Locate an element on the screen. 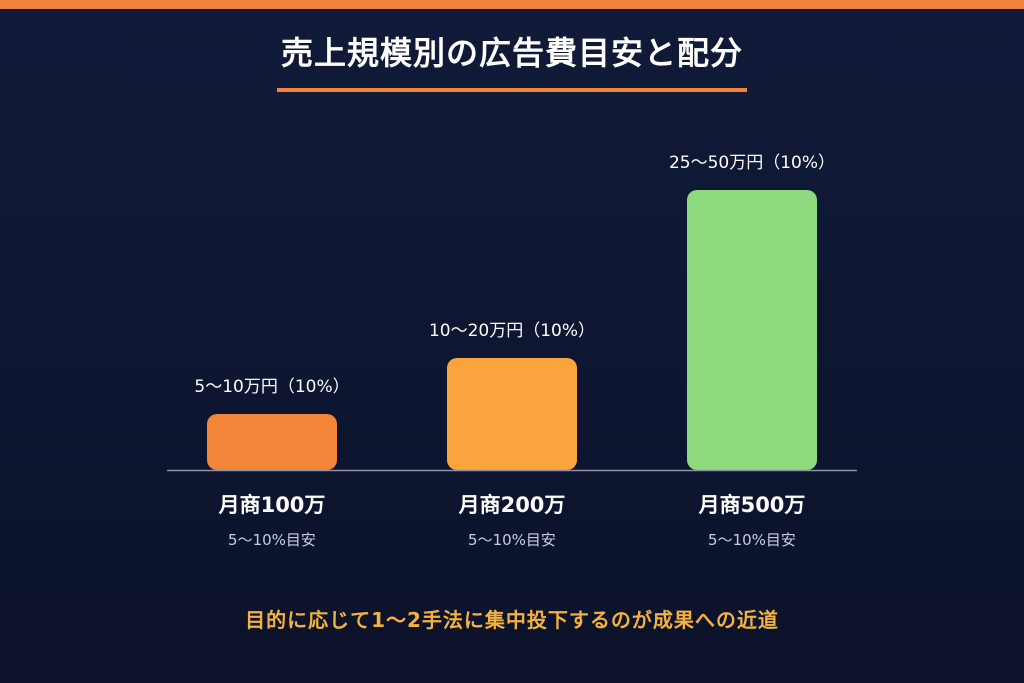 The height and width of the screenshot is (683, 1024). data-label-3: 25〜50万円（10%） is located at coordinates (752, 163).